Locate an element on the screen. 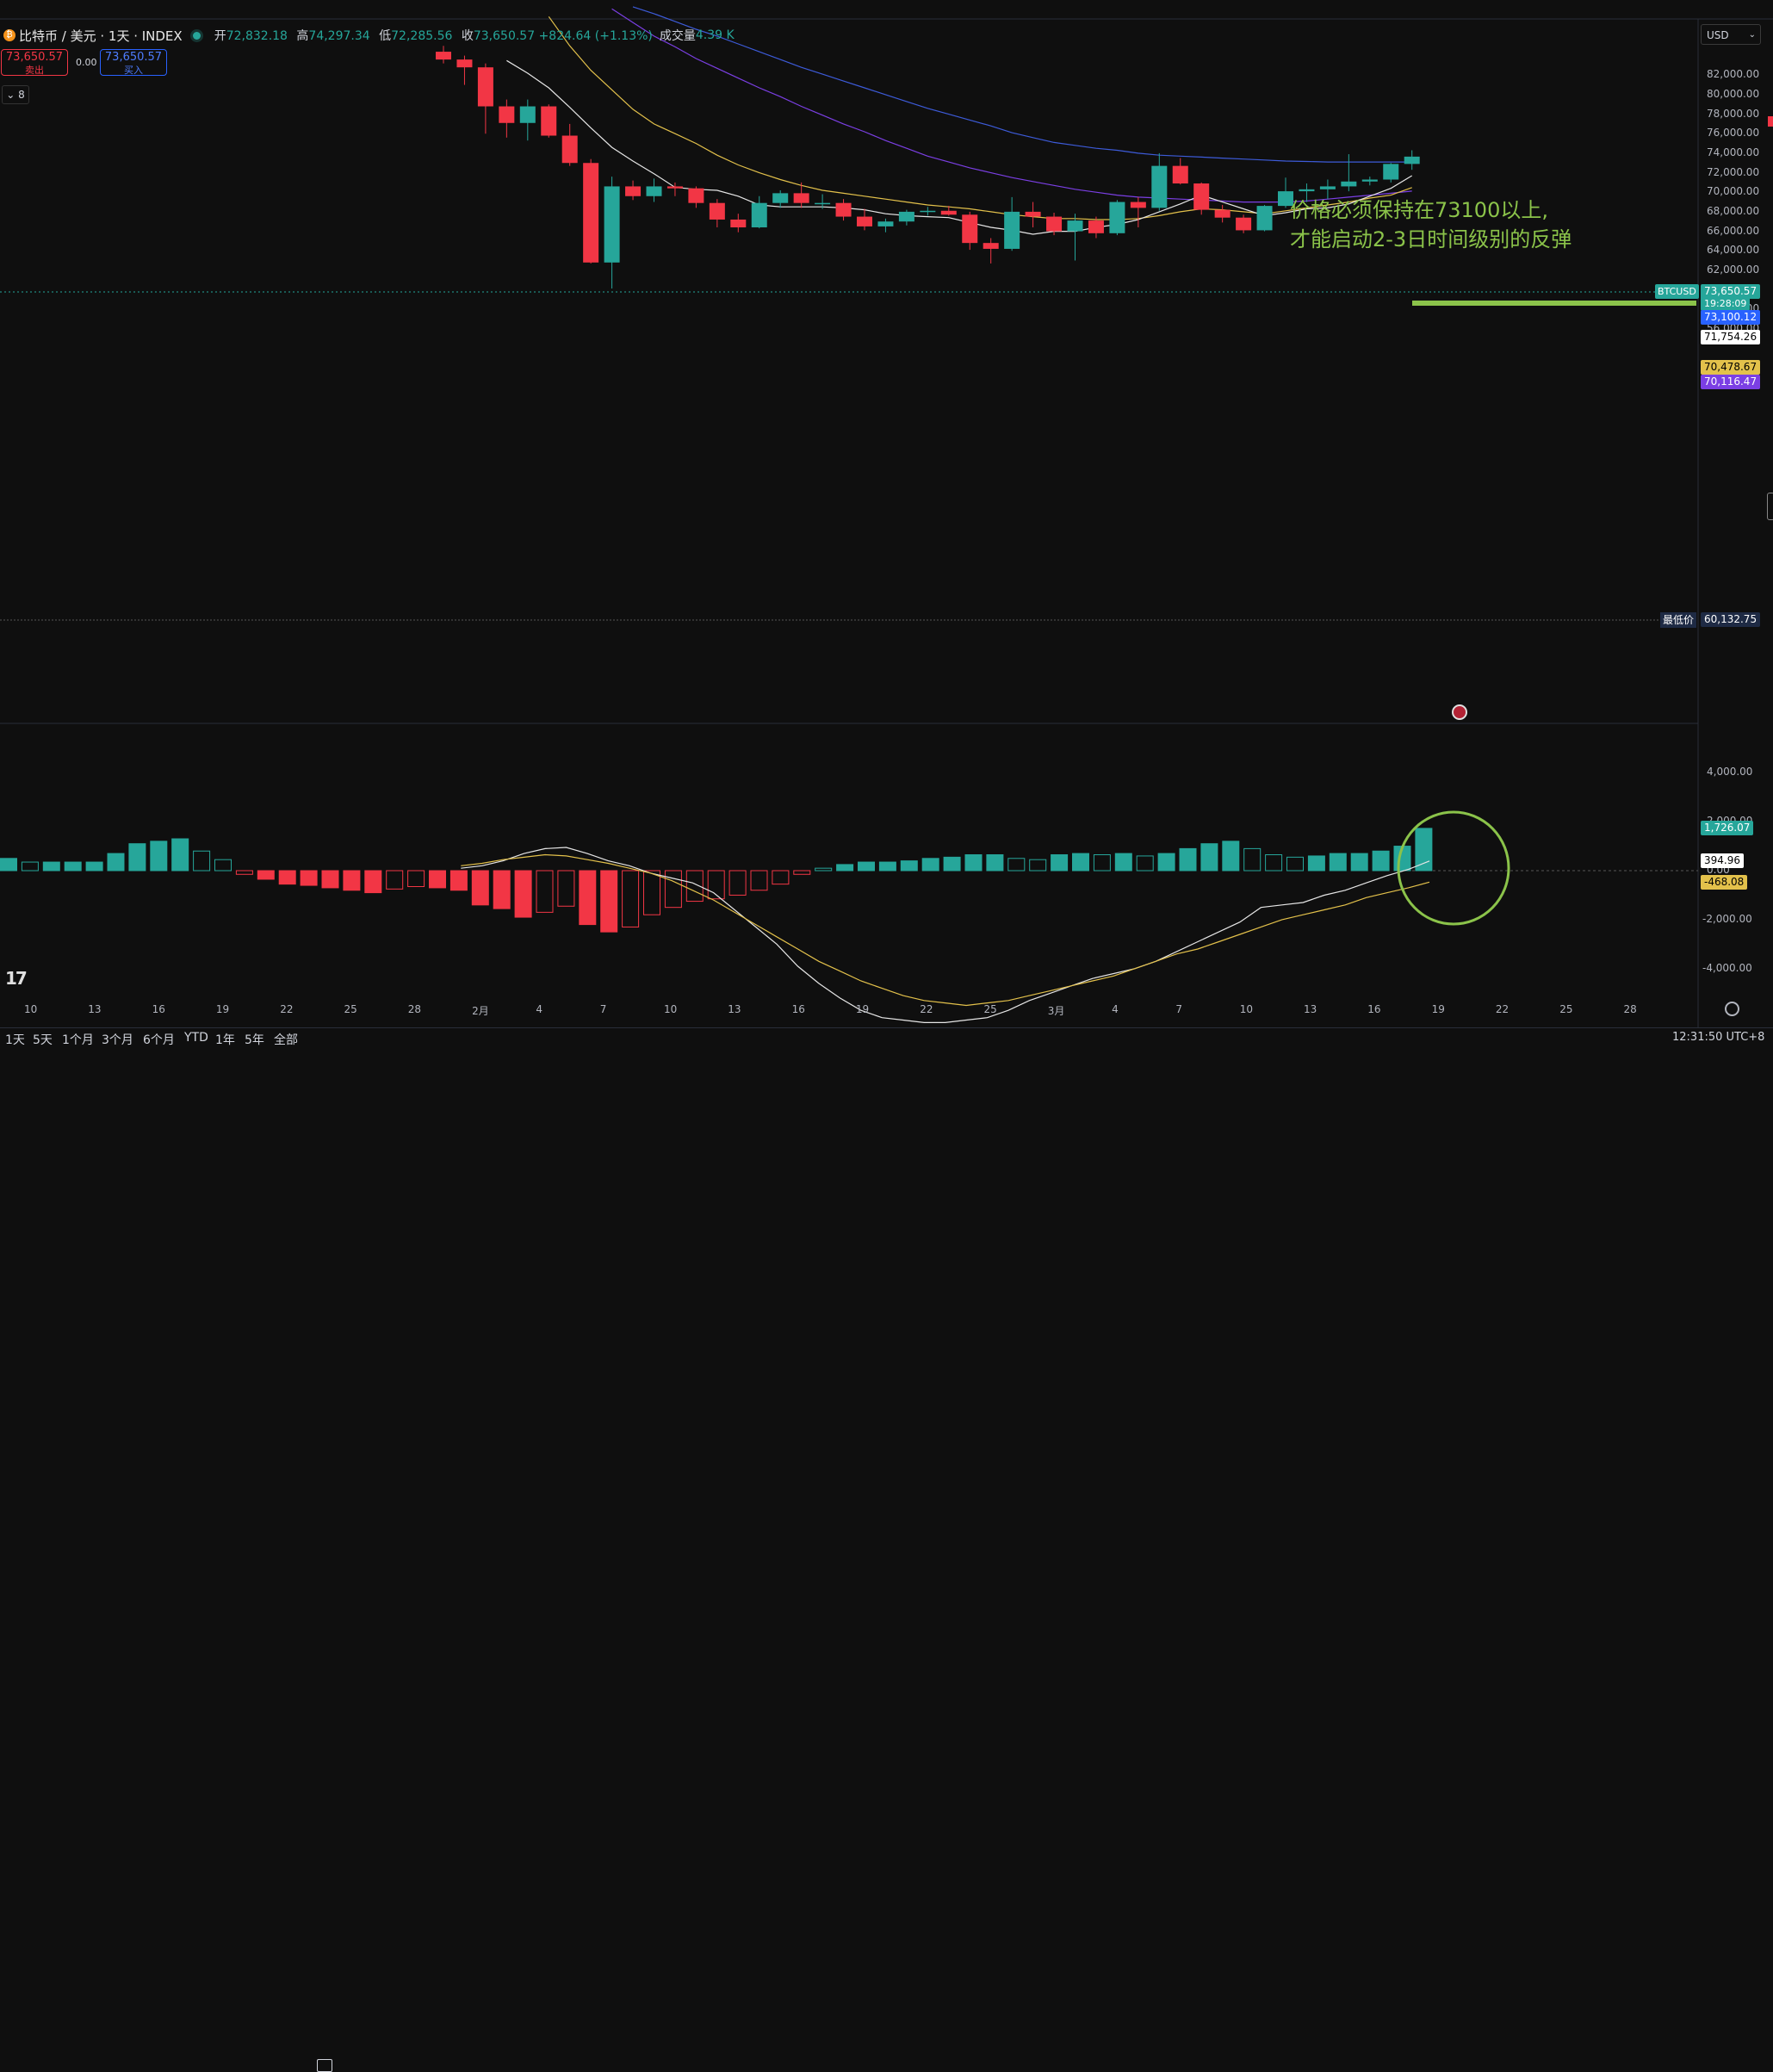 The image size is (1773, 2072). indicators-collapse-button: ⌄ 8 is located at coordinates (15, 94).